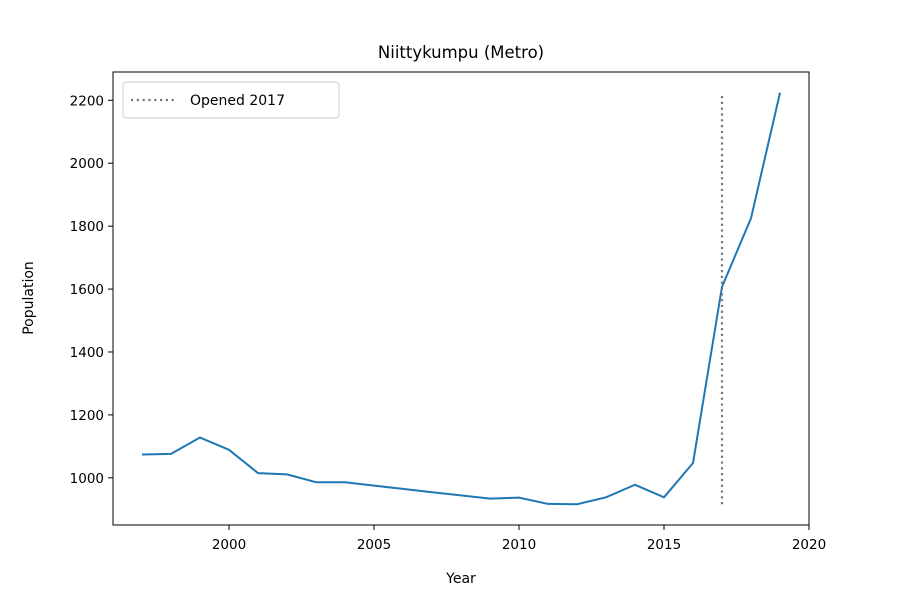 The height and width of the screenshot is (600, 900). I want to click on legend: Opened 2017, so click(231, 100).